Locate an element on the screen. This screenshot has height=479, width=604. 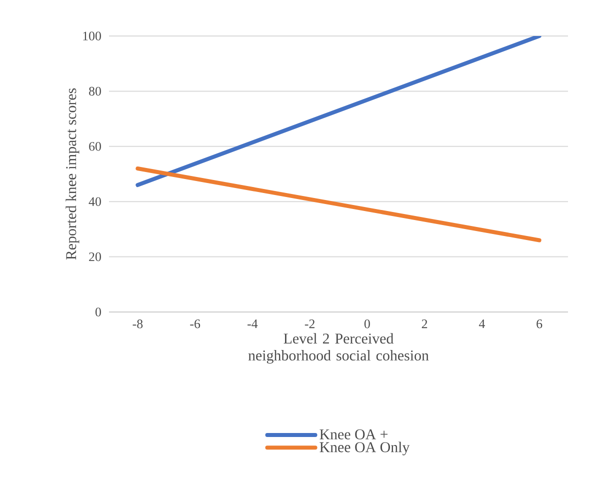
x-tick-label: -2 is located at coordinates (309, 324).